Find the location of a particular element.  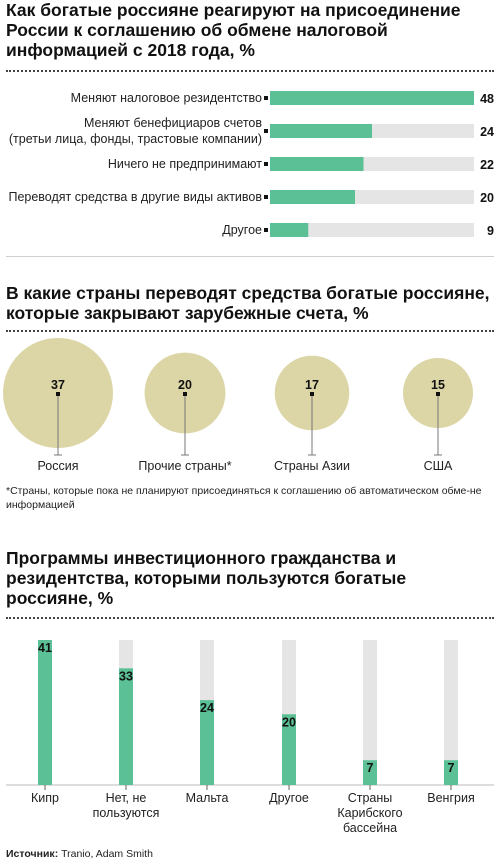

bar-value: 22 is located at coordinates (487, 165).